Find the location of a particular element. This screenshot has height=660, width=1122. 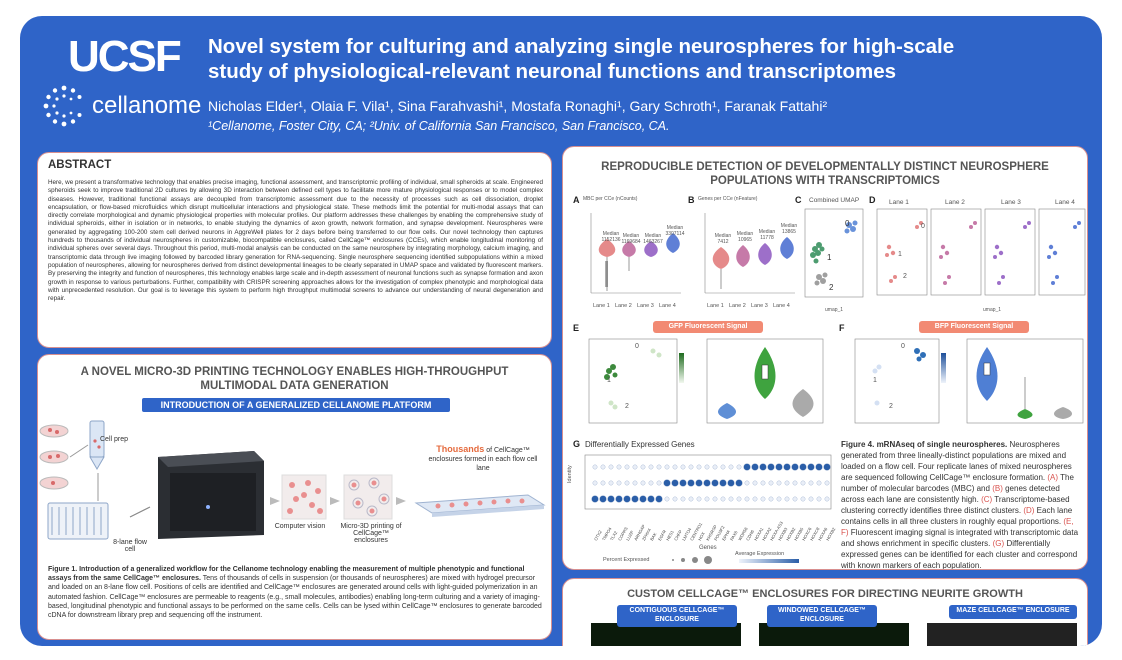

fig4-cap-b: (B) is located at coordinates (997, 488).